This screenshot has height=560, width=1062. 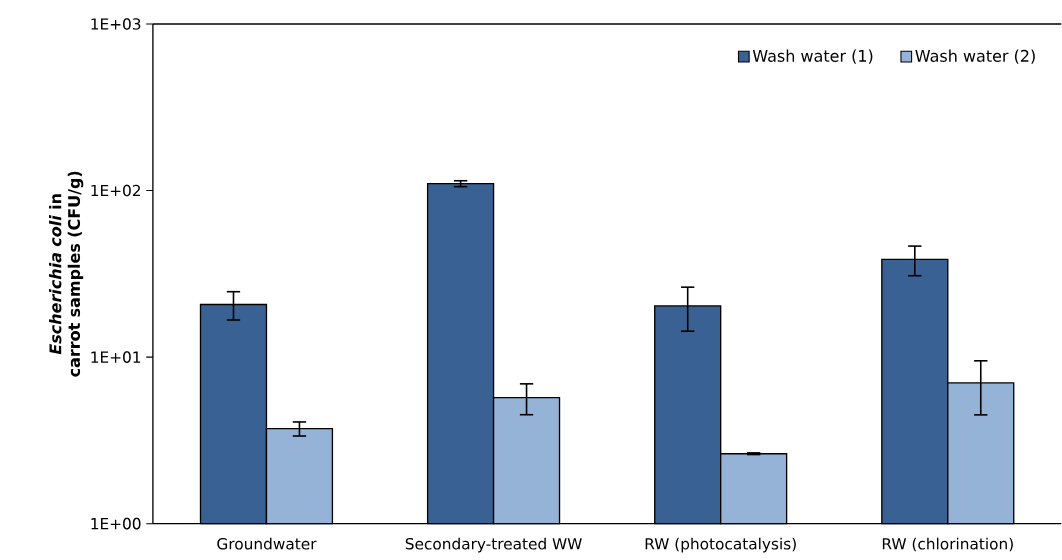 I want to click on y-tick-label: 1E+01, so click(x=116, y=357).